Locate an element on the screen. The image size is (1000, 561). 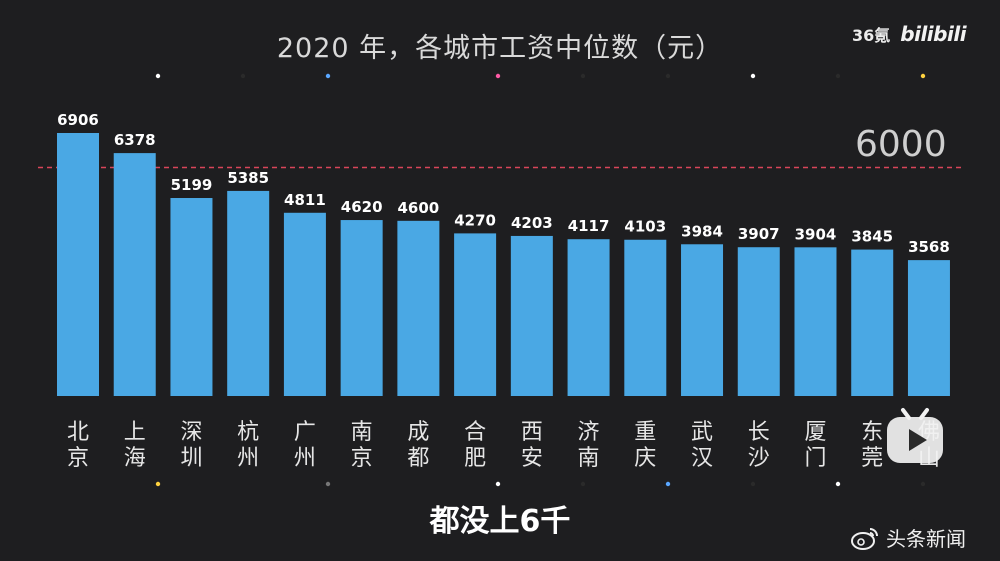
category-label: 成 is located at coordinates (418, 432).